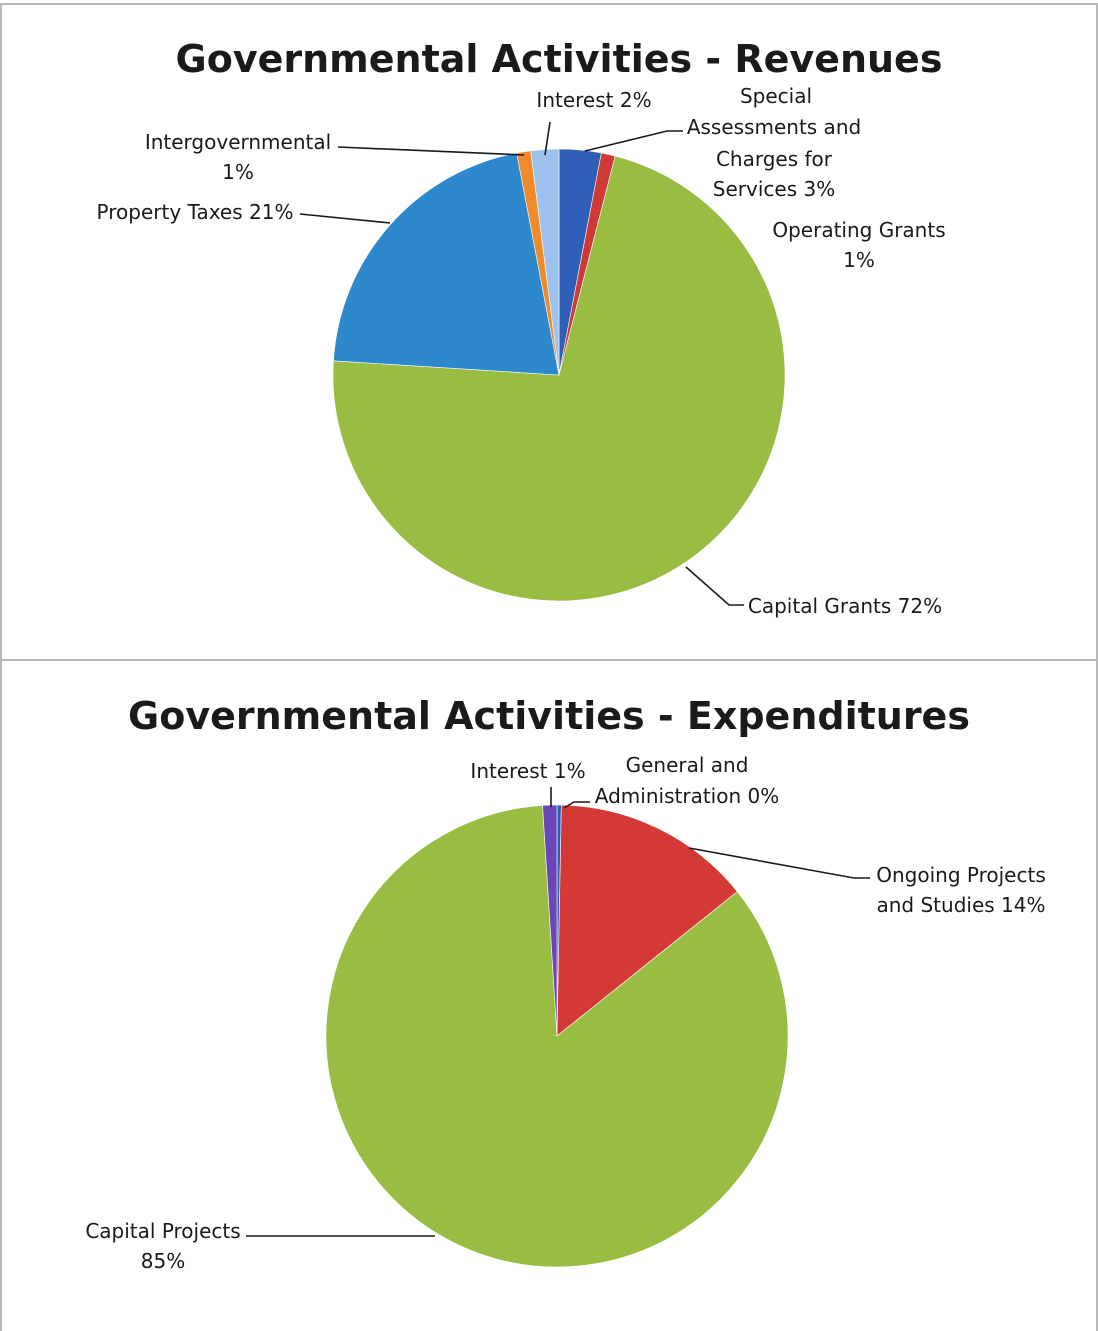 The image size is (1098, 1331). I want to click on label-ongoing: and Studies 14%, so click(961, 905).